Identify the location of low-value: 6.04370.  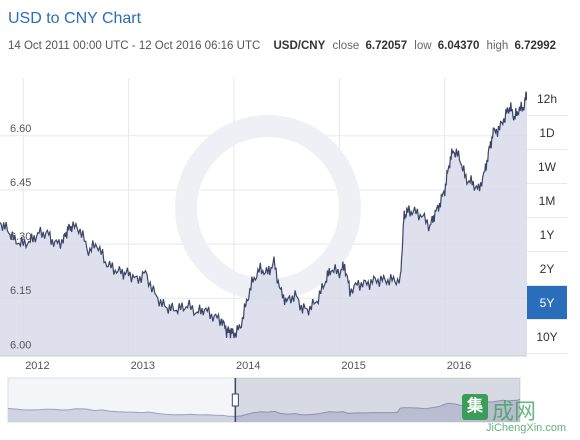
(458, 46).